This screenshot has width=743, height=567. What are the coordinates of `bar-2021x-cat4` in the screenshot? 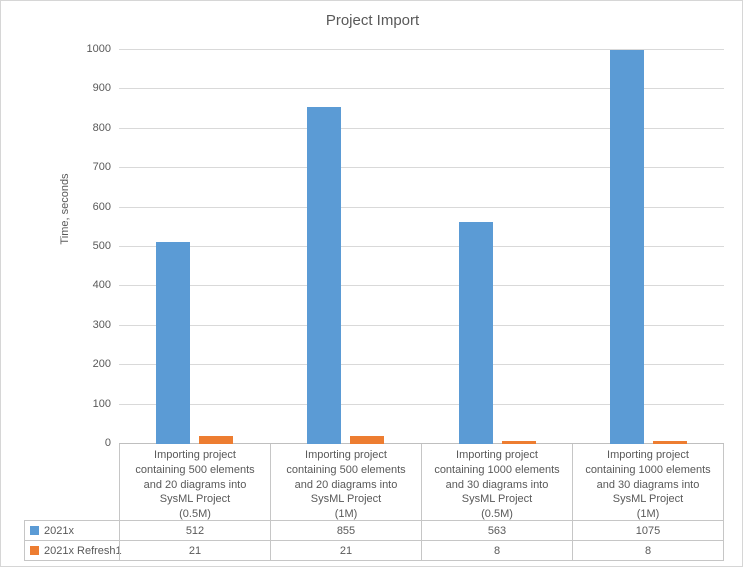 It's located at (626, 247).